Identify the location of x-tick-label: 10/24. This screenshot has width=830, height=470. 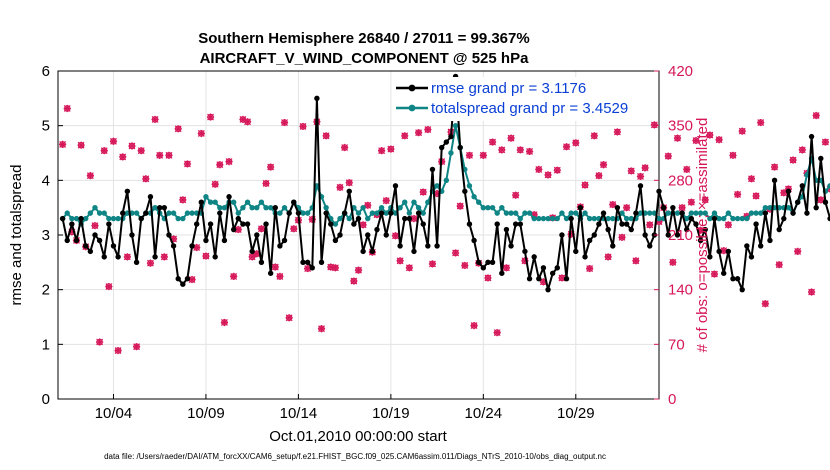
(484, 413).